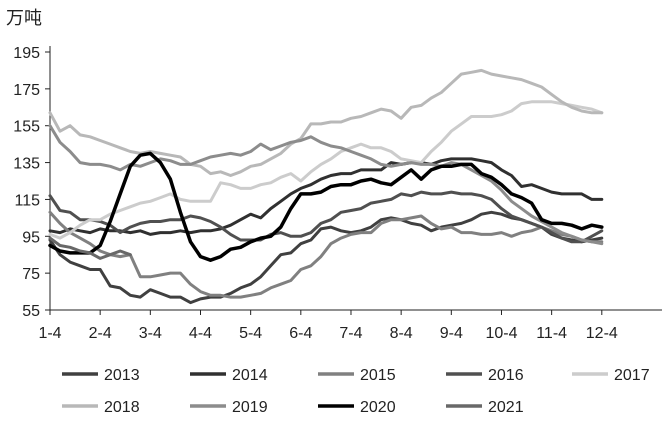 The height and width of the screenshot is (424, 670). What do you see at coordinates (378, 375) in the screenshot?
I see `legend-label: 2015` at bounding box center [378, 375].